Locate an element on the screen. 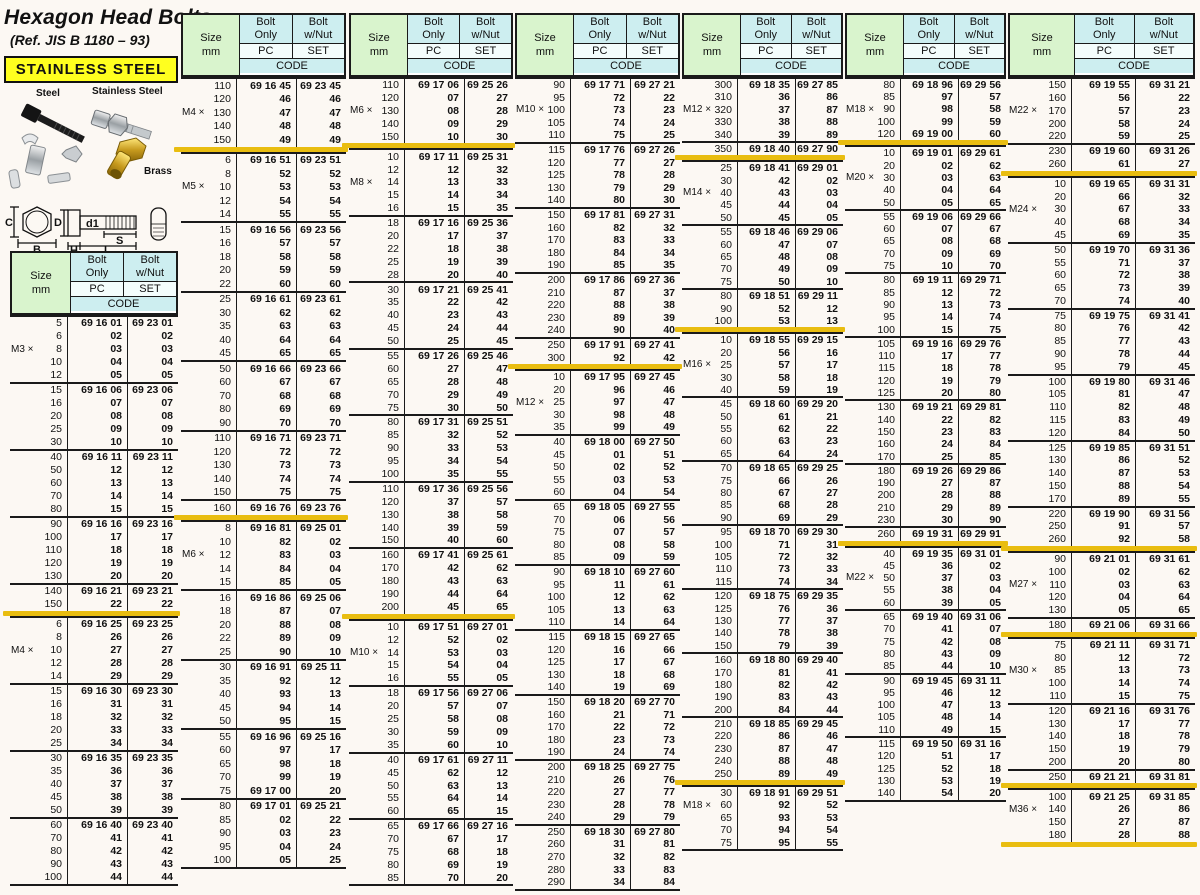  set-code-cell: 69 27 11 is located at coordinates (487, 759).